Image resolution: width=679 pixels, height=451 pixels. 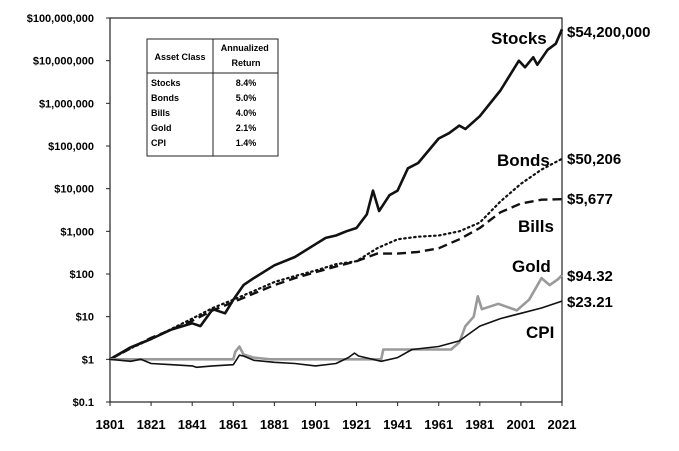 I want to click on series-end-value-bills: $5,677, so click(x=590, y=199).